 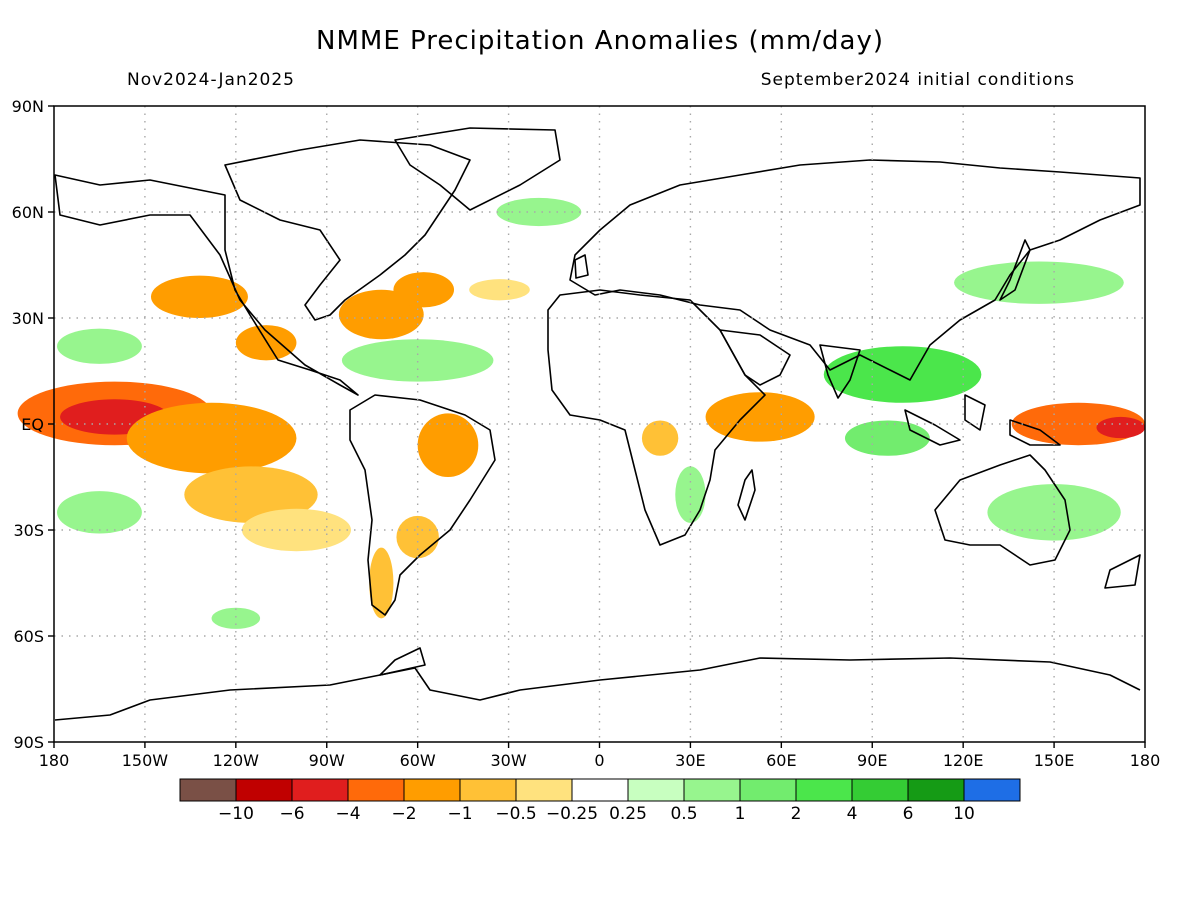 What do you see at coordinates (740, 814) in the screenshot?
I see `colorbar-label: 1` at bounding box center [740, 814].